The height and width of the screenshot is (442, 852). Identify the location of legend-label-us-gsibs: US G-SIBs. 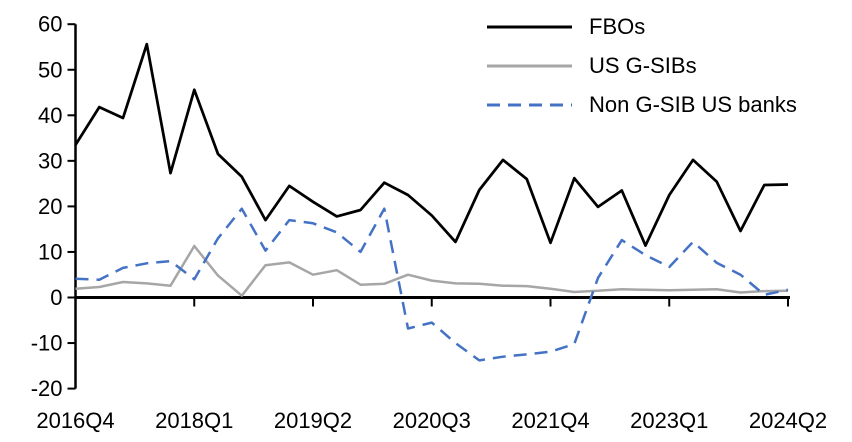
(643, 65).